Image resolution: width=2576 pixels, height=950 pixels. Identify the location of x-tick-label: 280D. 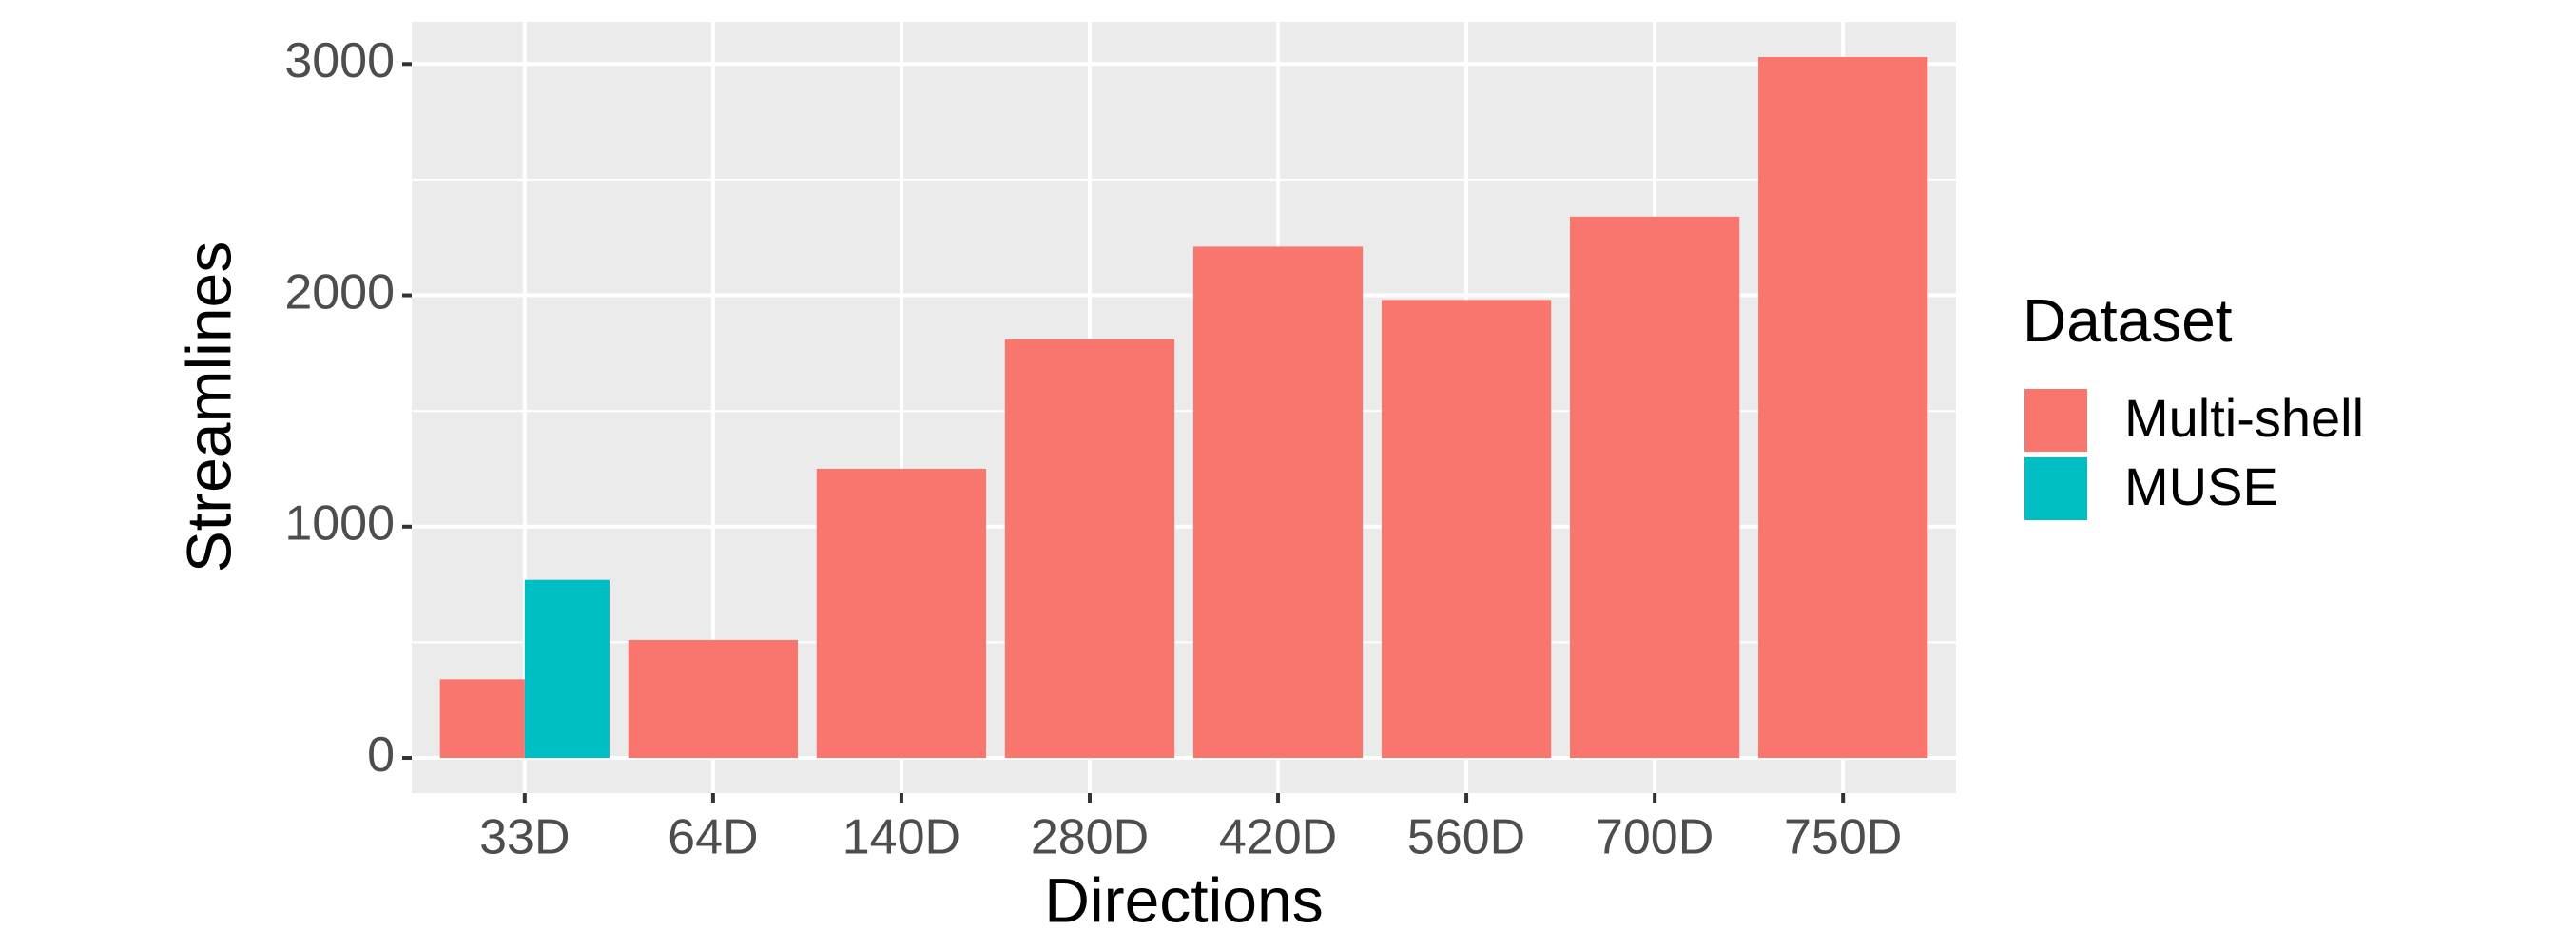
(1090, 837).